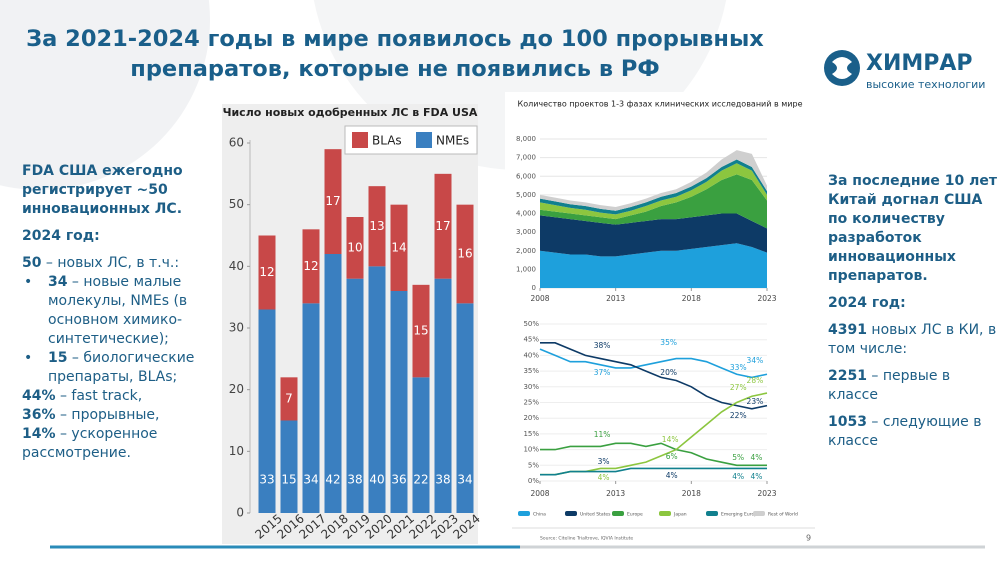 Image resolution: width=1000 pixels, height=563 pixels. Describe the element at coordinates (32, 263) in the screenshot. I see `text-bold: 50` at that location.